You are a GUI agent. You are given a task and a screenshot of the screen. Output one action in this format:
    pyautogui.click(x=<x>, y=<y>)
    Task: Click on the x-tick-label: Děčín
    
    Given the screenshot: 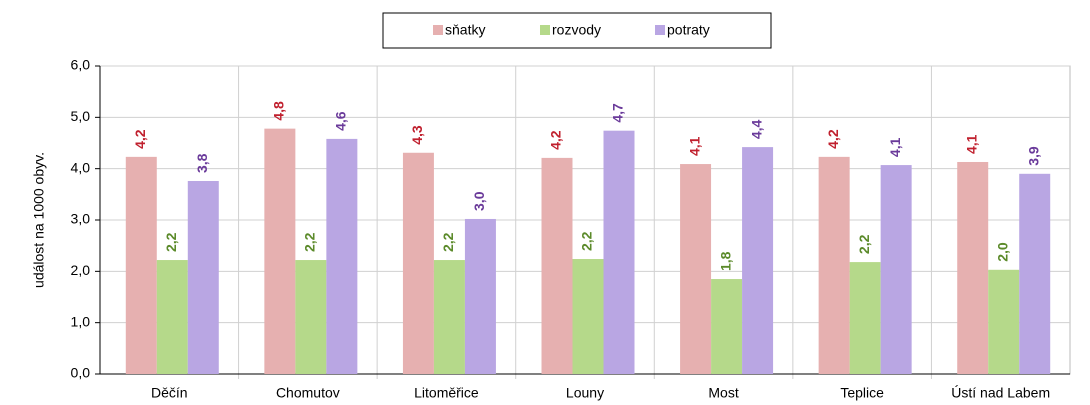 What is the action you would take?
    pyautogui.click(x=169, y=393)
    